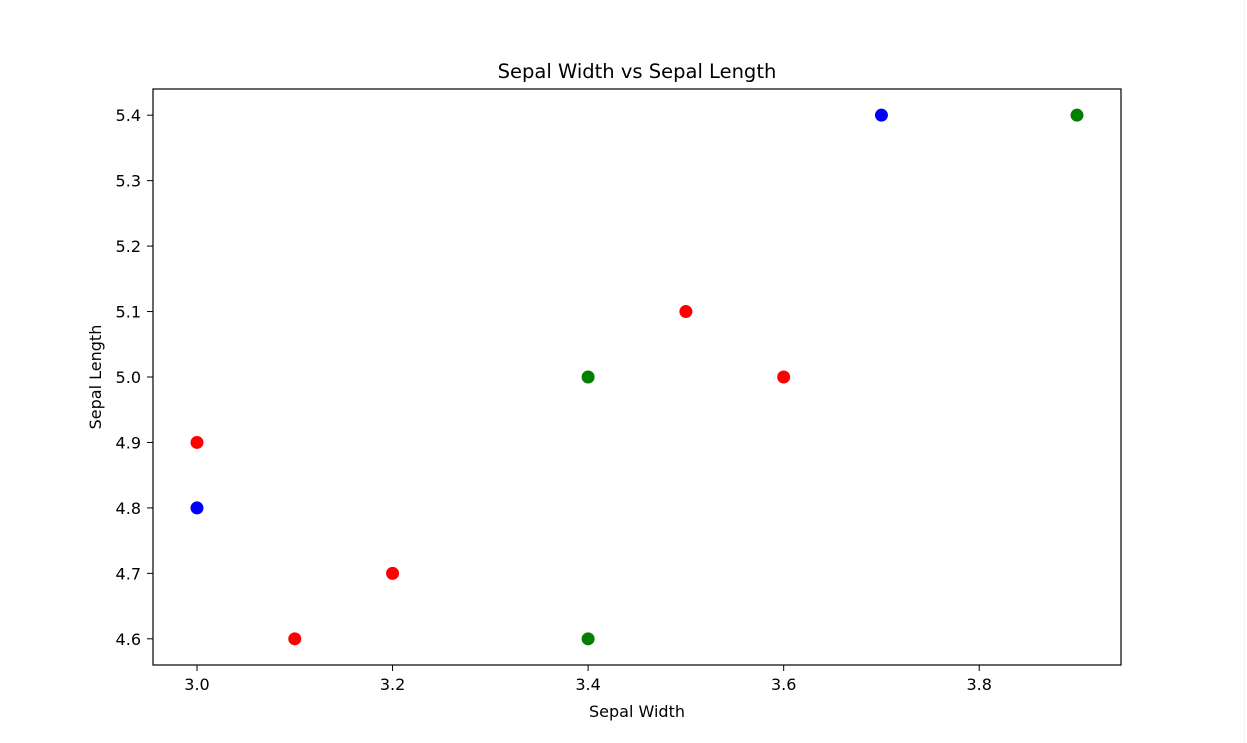 The width and height of the screenshot is (1247, 743). Describe the element at coordinates (128, 246) in the screenshot. I see `y-tick-label: 5.2` at that location.